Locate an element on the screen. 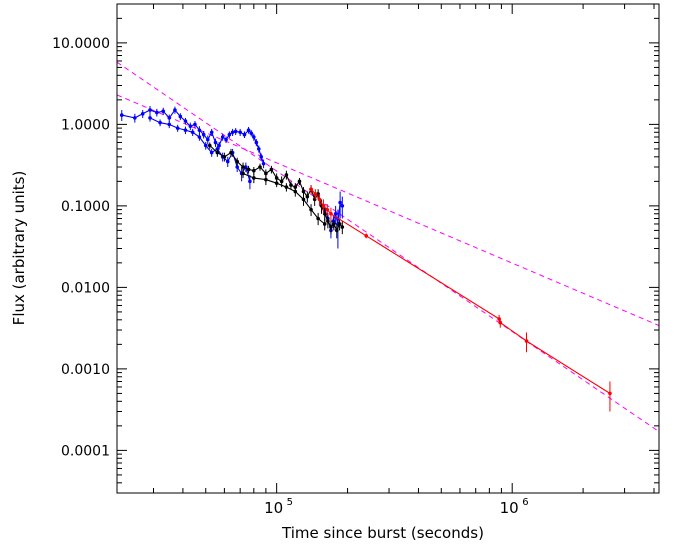 The image size is (677, 546). y-tick-label: 0.0010 is located at coordinates (85, 370).